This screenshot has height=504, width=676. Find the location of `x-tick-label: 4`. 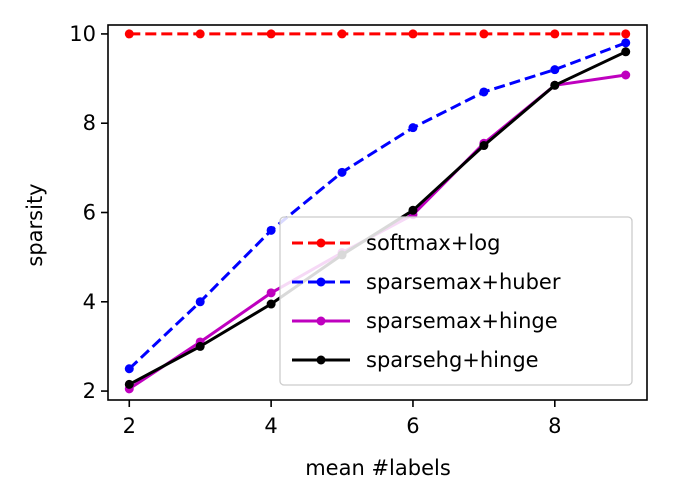

x-tick-label: 4 is located at coordinates (270, 426).